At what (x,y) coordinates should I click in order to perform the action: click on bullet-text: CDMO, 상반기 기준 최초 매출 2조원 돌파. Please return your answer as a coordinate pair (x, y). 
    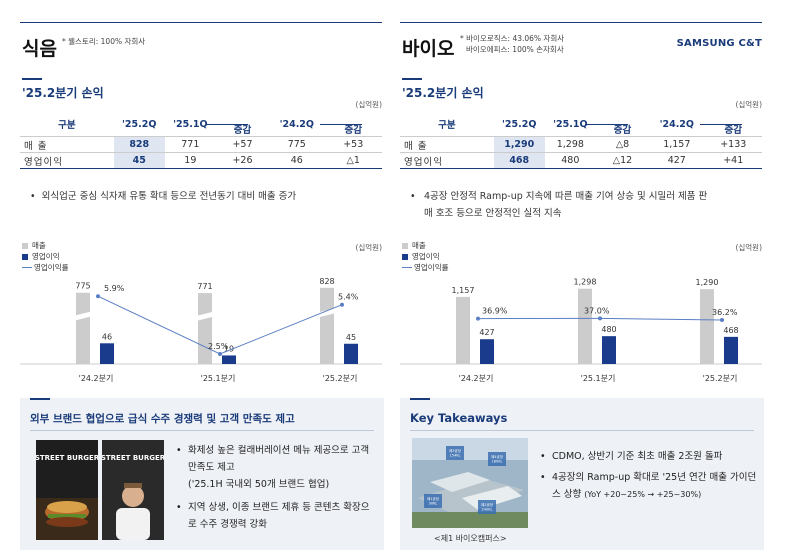
    Looking at the image, I should click on (637, 456).